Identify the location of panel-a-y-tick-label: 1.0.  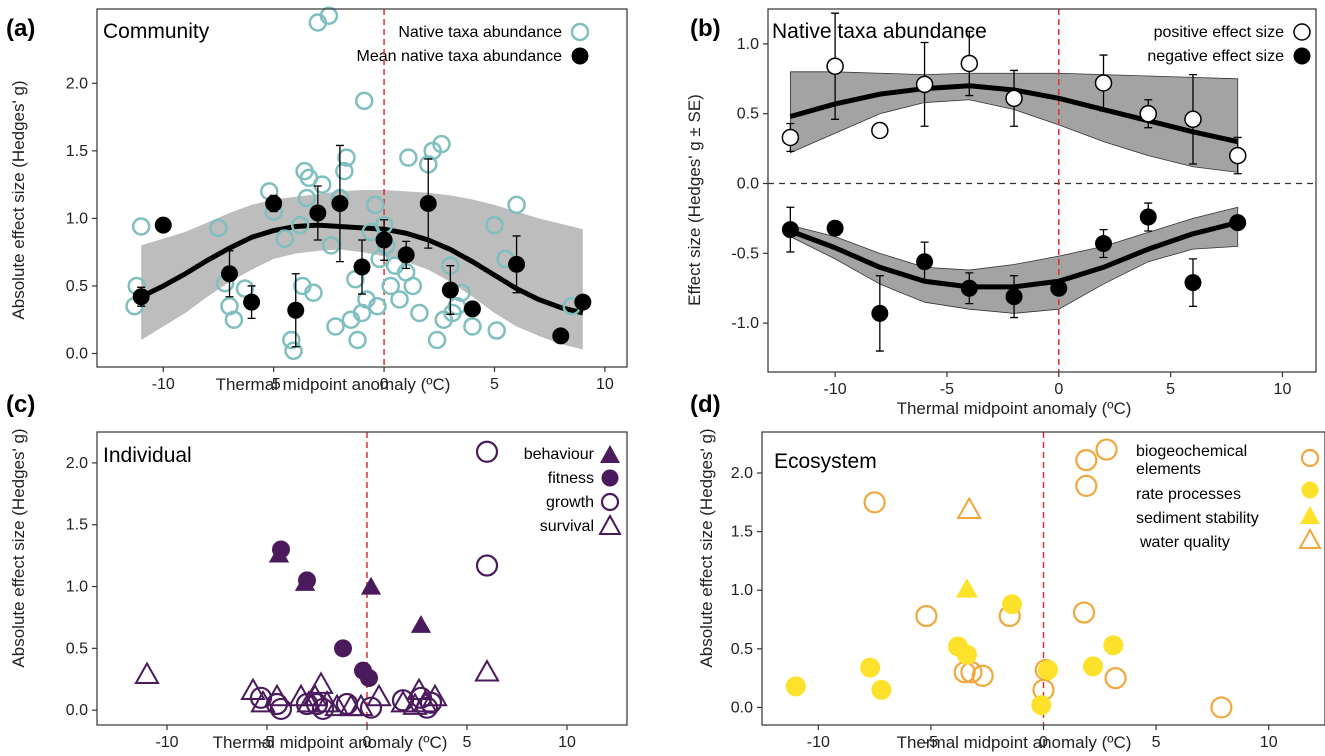
(77, 218).